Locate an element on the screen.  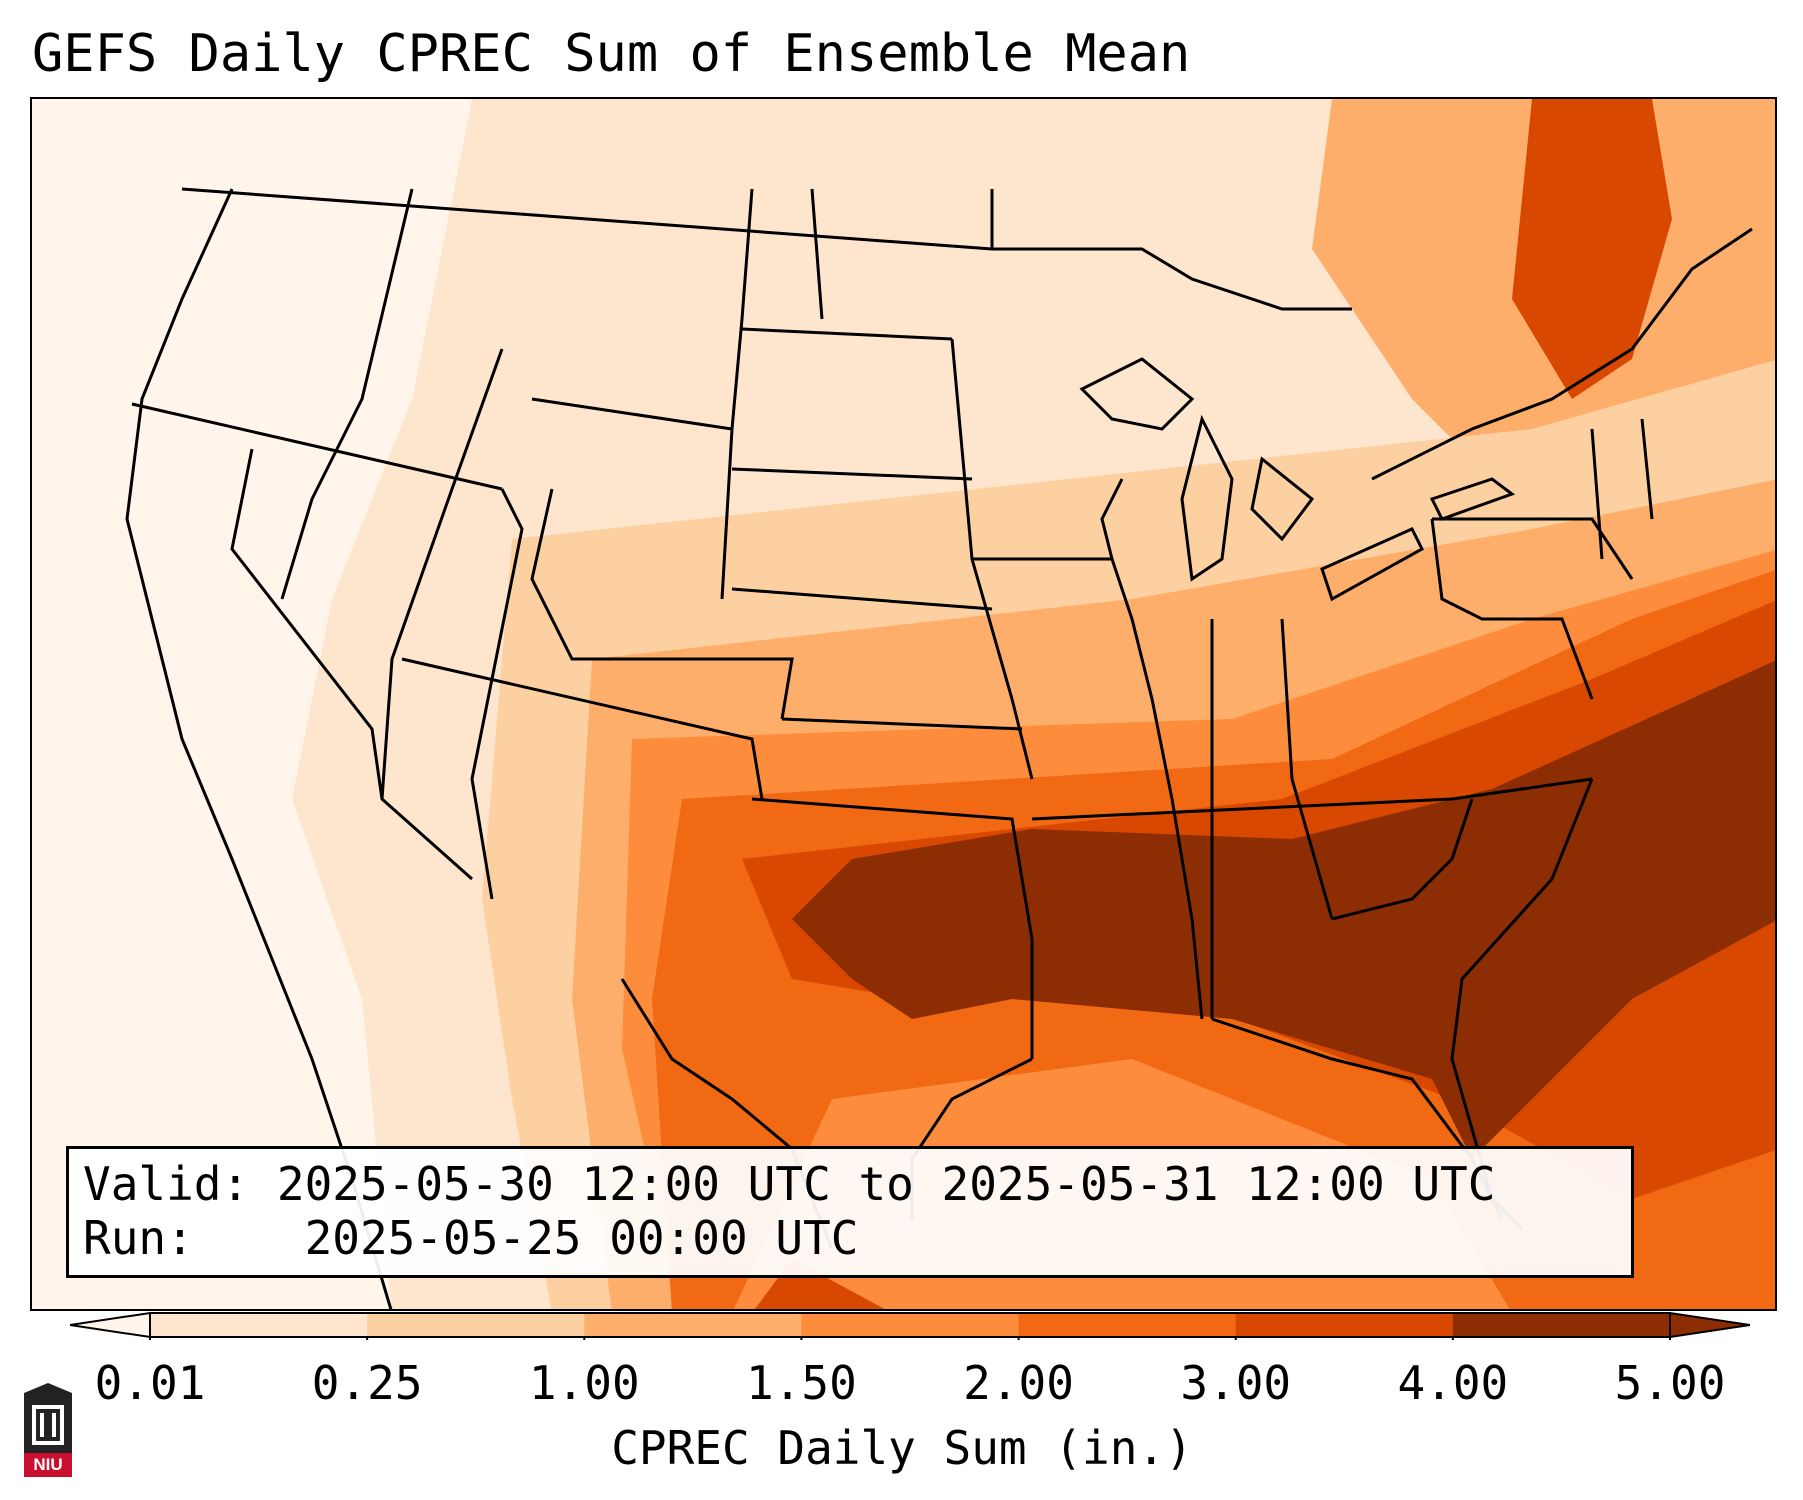
colorbar-label: CPREC Daily Sum (in.) is located at coordinates (902, 1448).